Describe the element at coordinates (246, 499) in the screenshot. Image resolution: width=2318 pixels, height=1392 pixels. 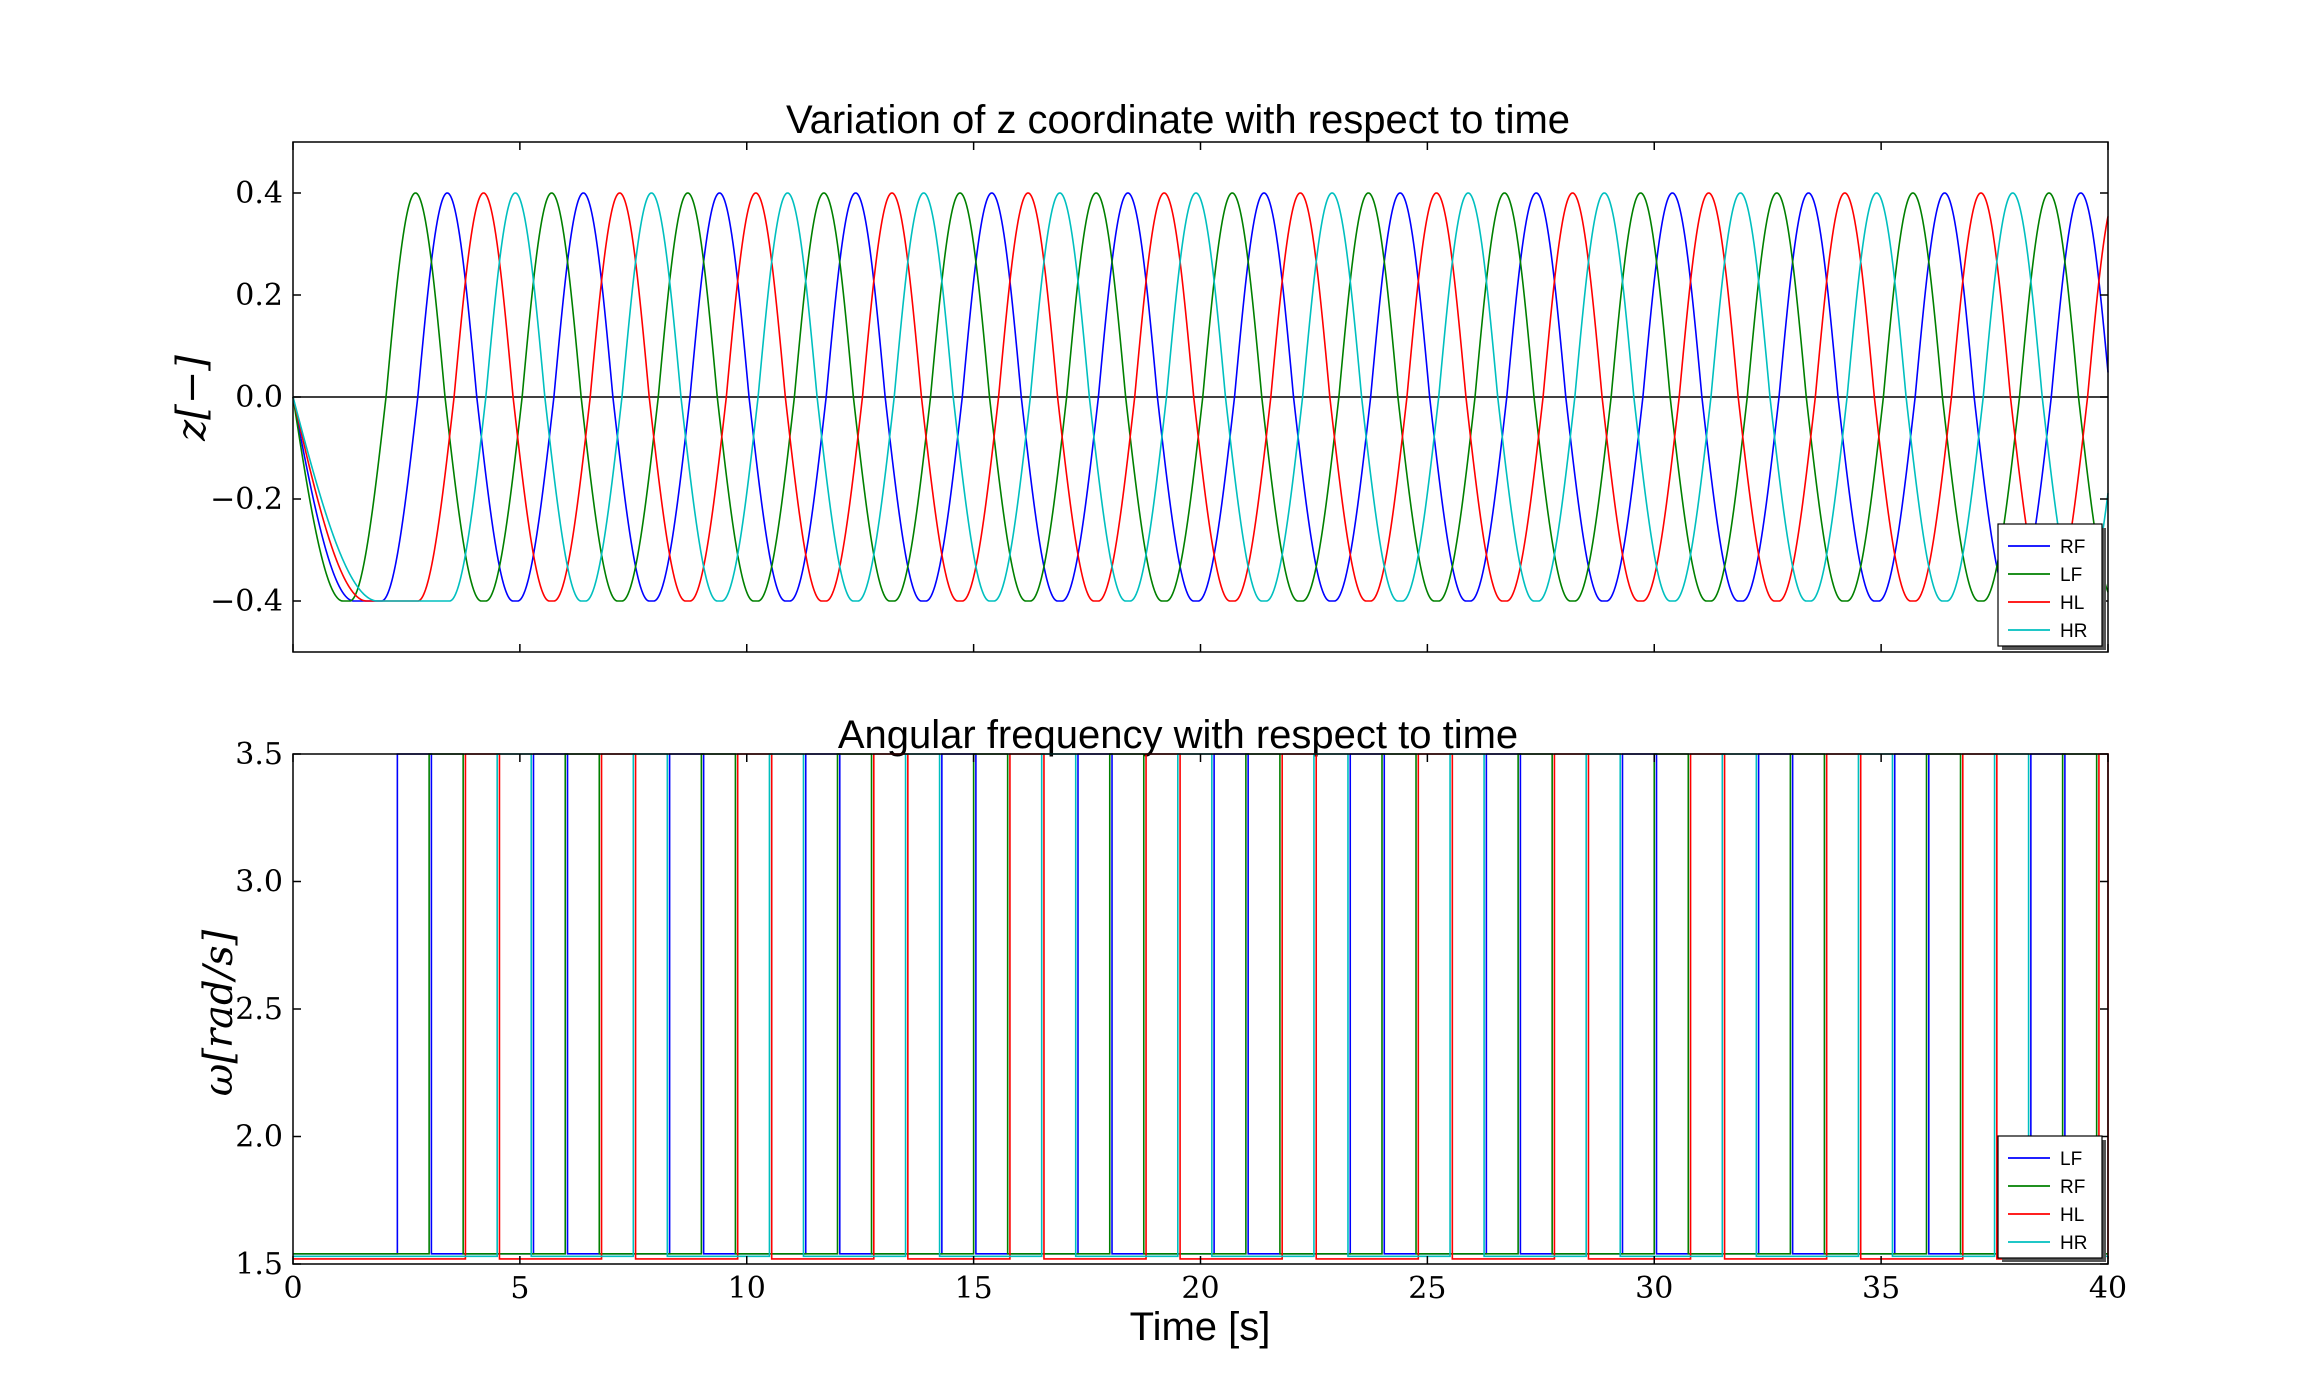
I see `chart-top-ytick-label: −0.2` at that location.